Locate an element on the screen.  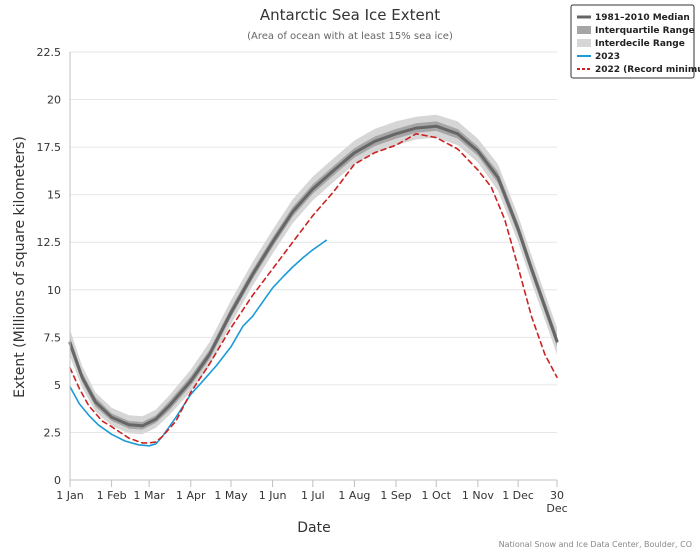
x-tick-label: 1 Nov is located at coordinates (478, 495).